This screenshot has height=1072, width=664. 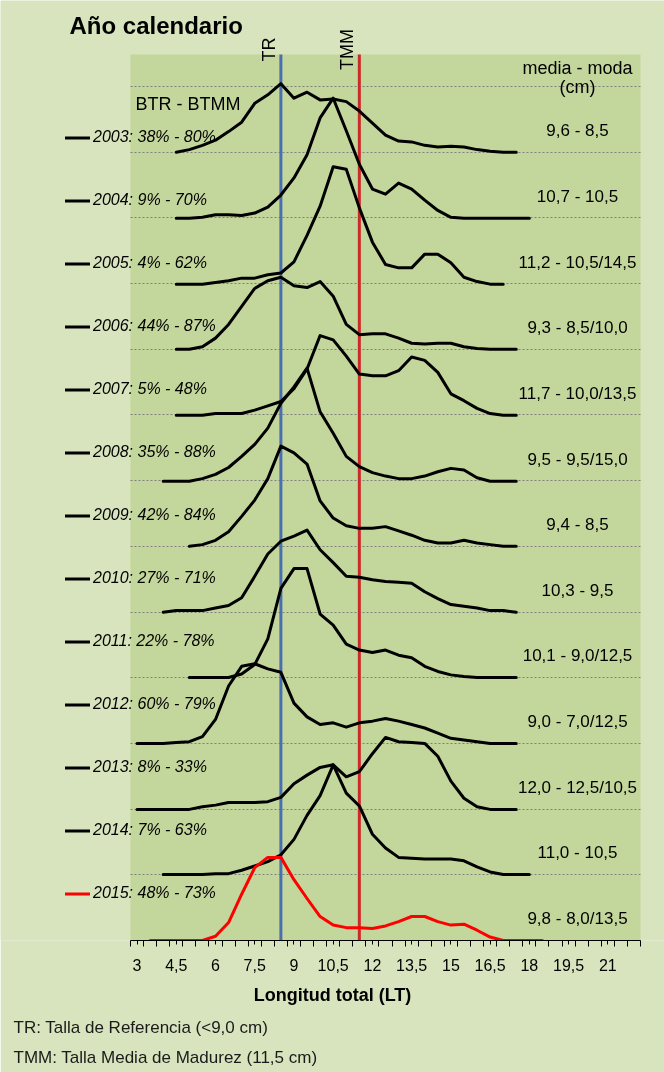 I want to click on legend-label: 2005: 4% - 62%, so click(x=150, y=263).